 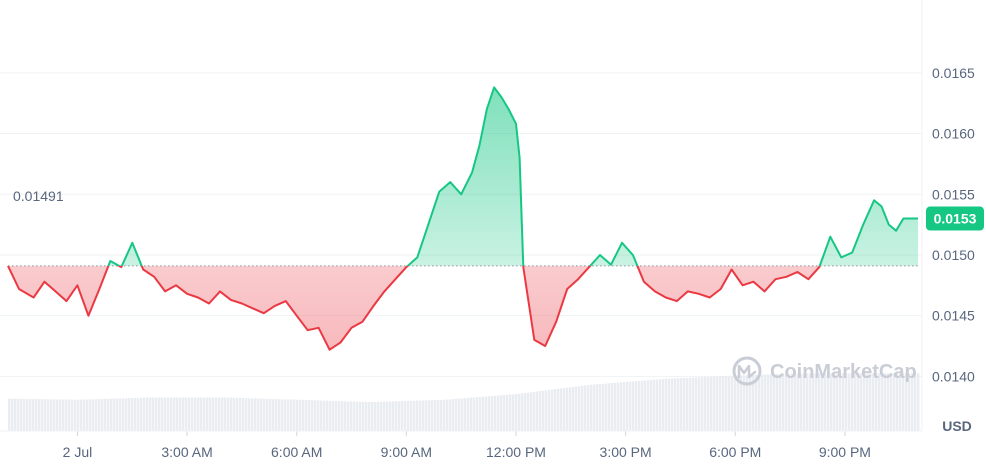 What do you see at coordinates (824, 371) in the screenshot?
I see `coinmarketcap-watermark: CoinMarketCap` at bounding box center [824, 371].